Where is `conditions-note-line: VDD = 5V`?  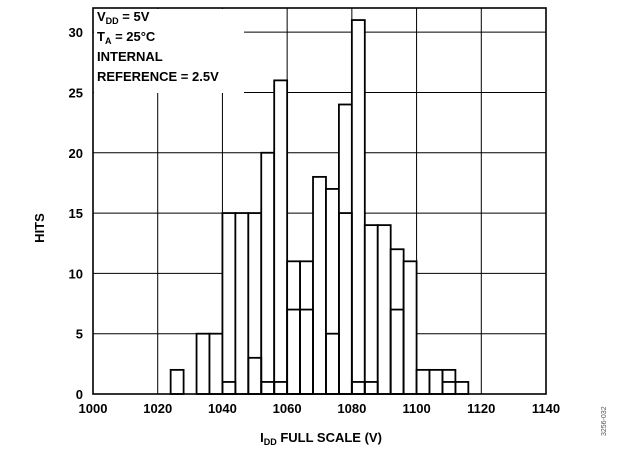
conditions-note-line: VDD = 5V is located at coordinates (123, 17).